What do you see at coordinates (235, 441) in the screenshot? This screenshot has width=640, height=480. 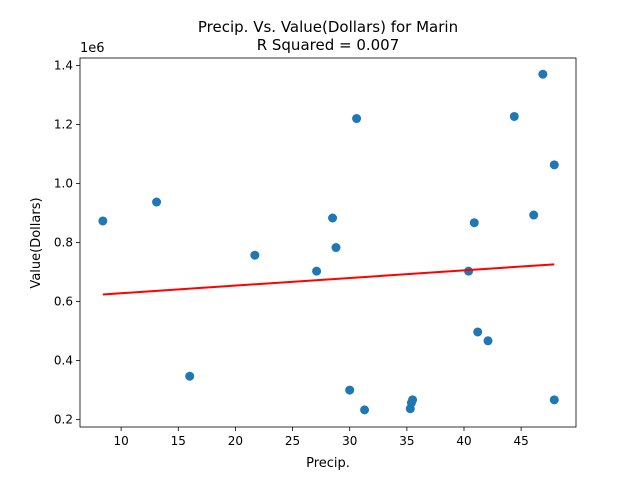 I see `x-tick-label: 20` at bounding box center [235, 441].